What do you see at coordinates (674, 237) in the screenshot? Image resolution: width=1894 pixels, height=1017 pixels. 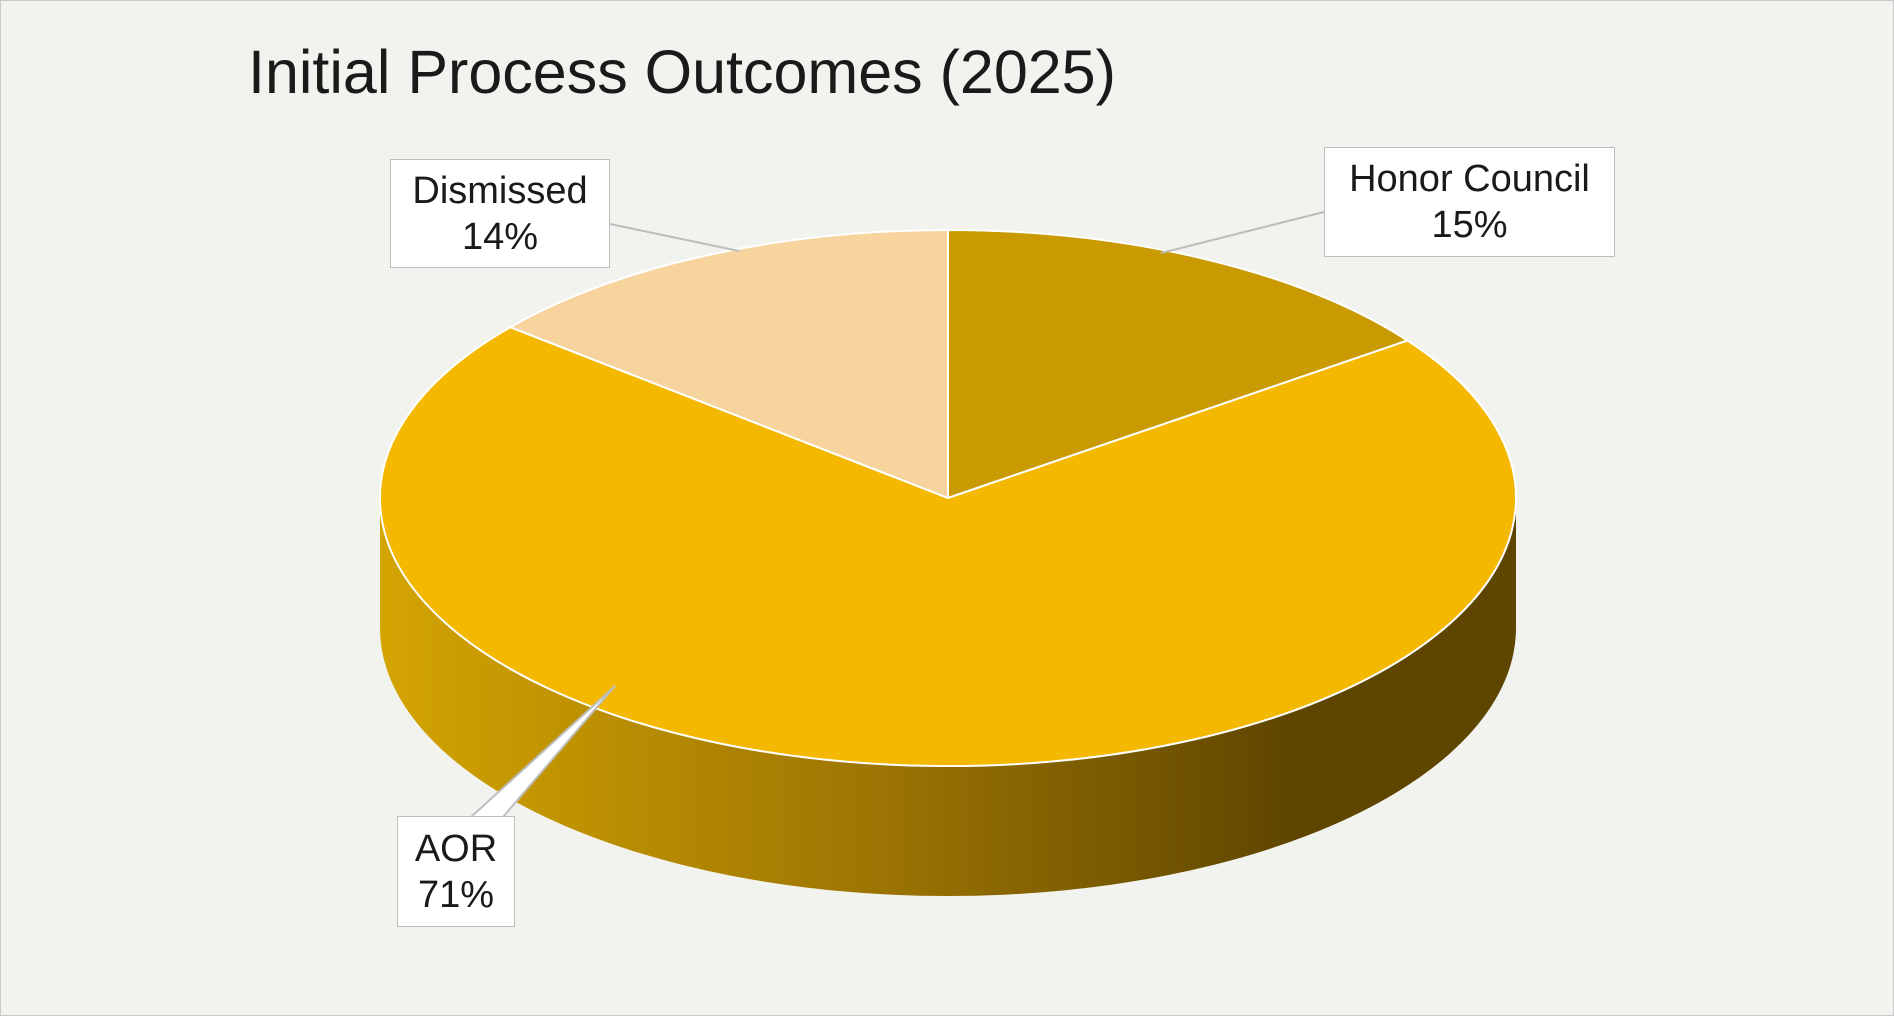 I see `leader-line-dismissed` at bounding box center [674, 237].